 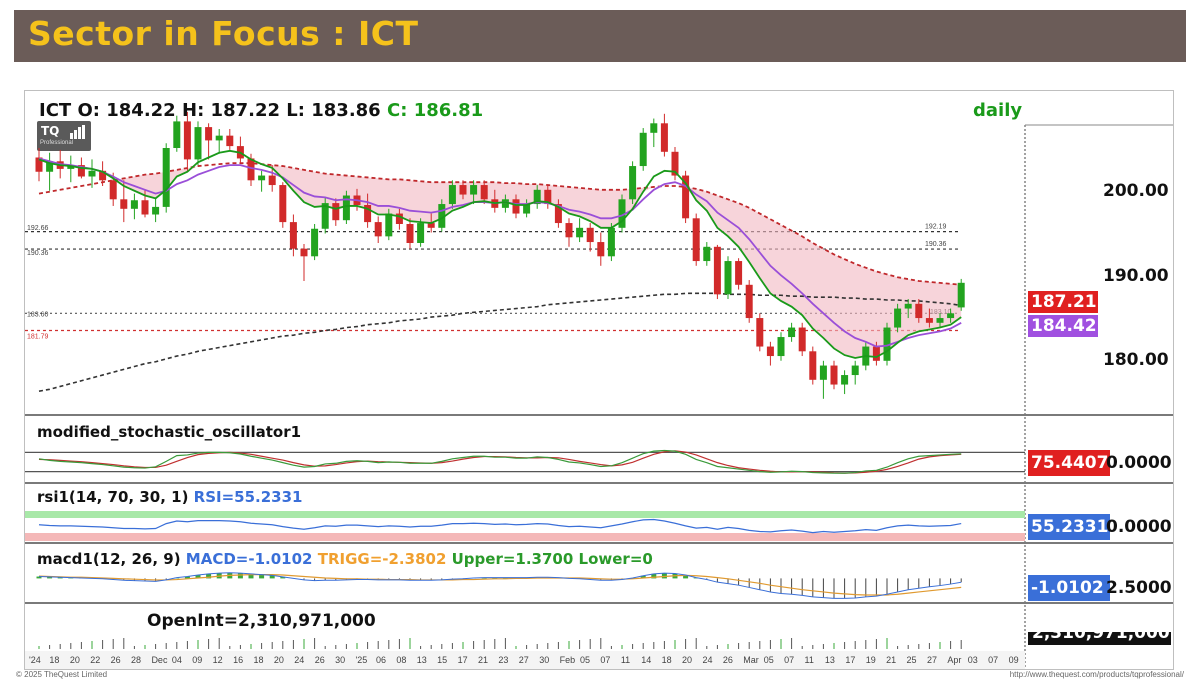 I want to click on bar-chart-icon, so click(x=78, y=132).